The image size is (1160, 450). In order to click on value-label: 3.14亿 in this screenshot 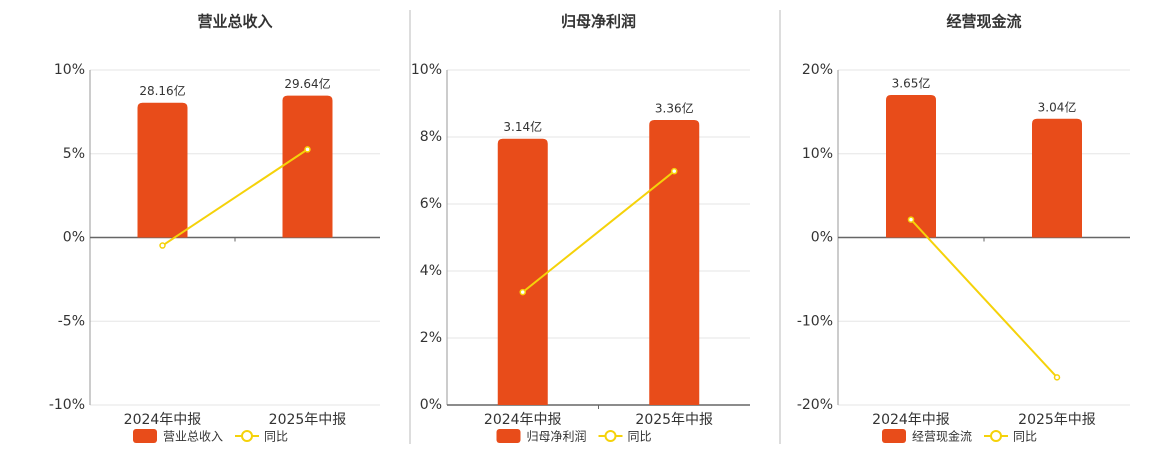, I will do `click(522, 126)`.